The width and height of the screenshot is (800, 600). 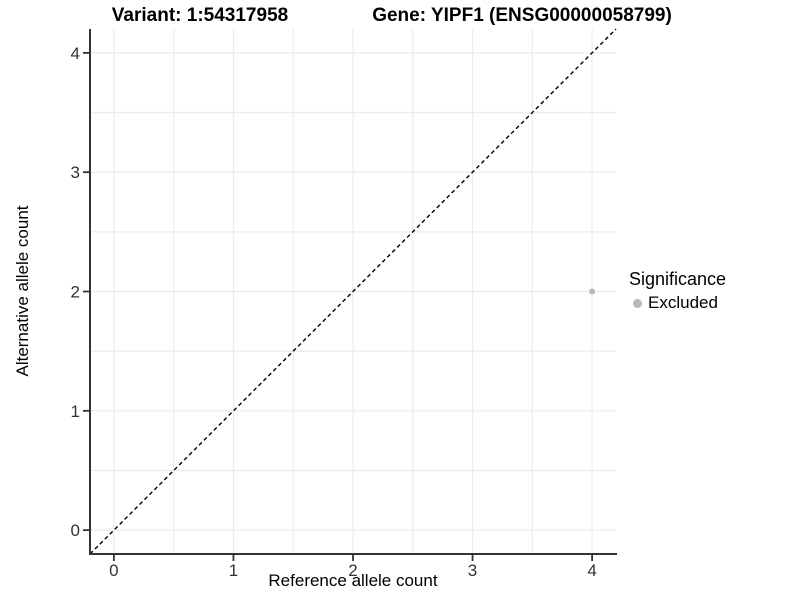 I want to click on legend-item-excluded: Excluded, so click(x=677, y=303).